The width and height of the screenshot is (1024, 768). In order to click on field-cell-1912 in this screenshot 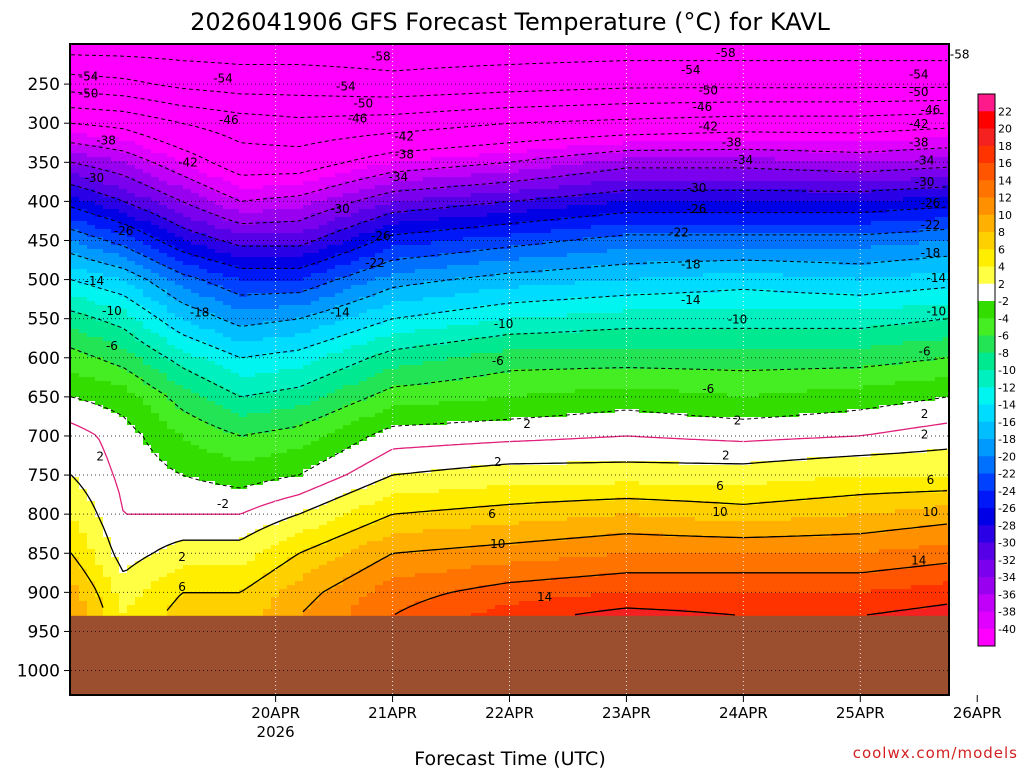, I will do `click(179, 259)`.